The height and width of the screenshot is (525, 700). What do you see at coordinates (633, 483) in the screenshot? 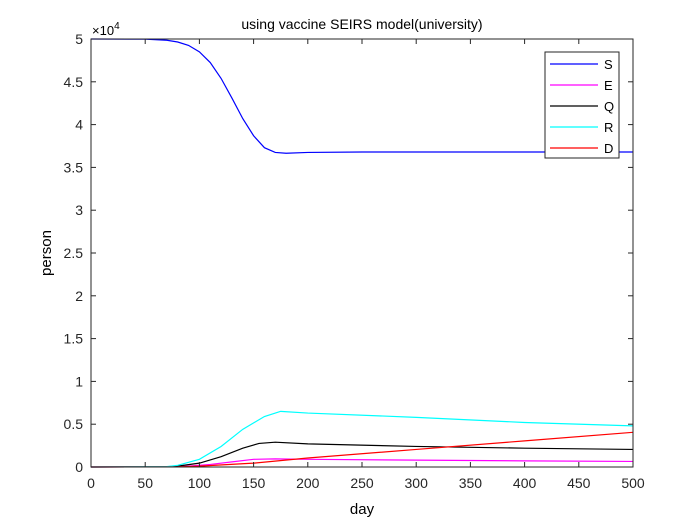
I see `x-tick-label: 500` at bounding box center [633, 483].